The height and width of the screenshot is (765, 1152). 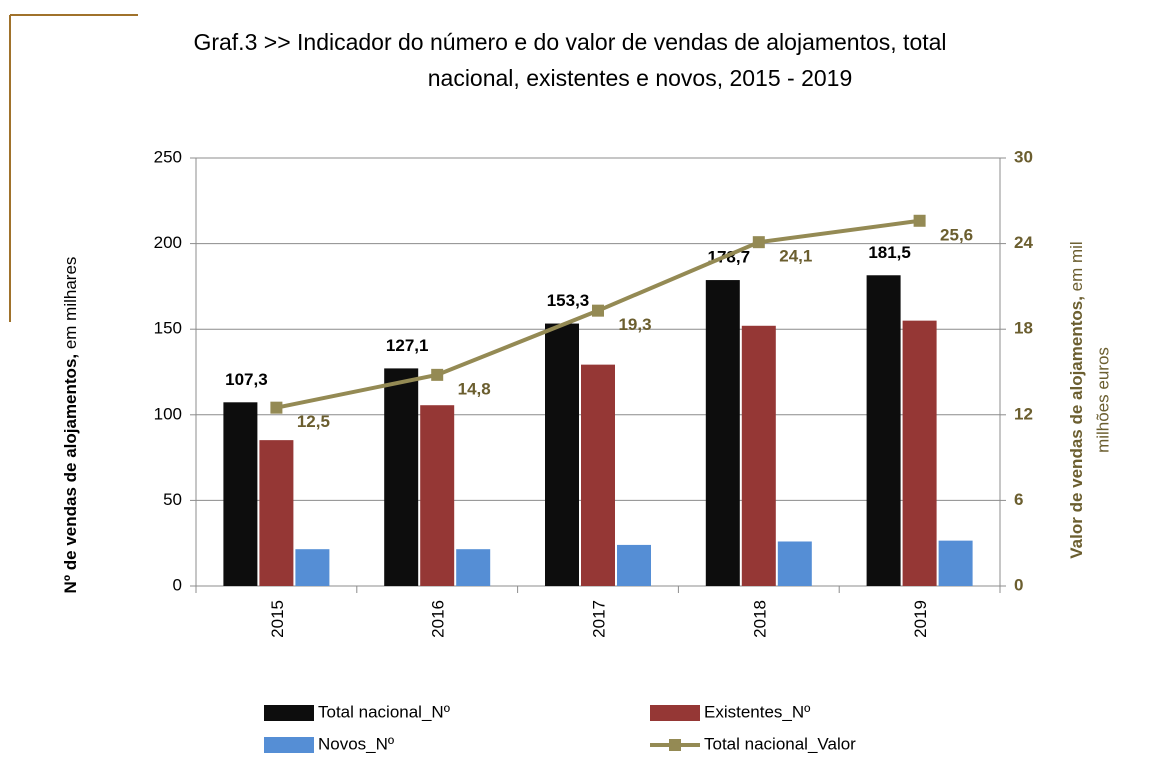 What do you see at coordinates (780, 743) in the screenshot?
I see `legend-label: Total nacional_Valor` at bounding box center [780, 743].